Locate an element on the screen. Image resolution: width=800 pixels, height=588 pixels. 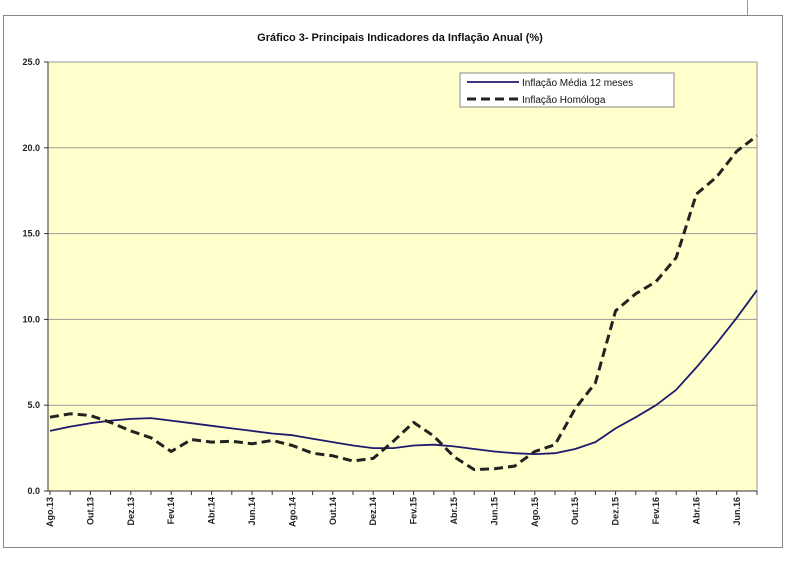
y-tick-label: 10.0 is located at coordinates (31, 319).